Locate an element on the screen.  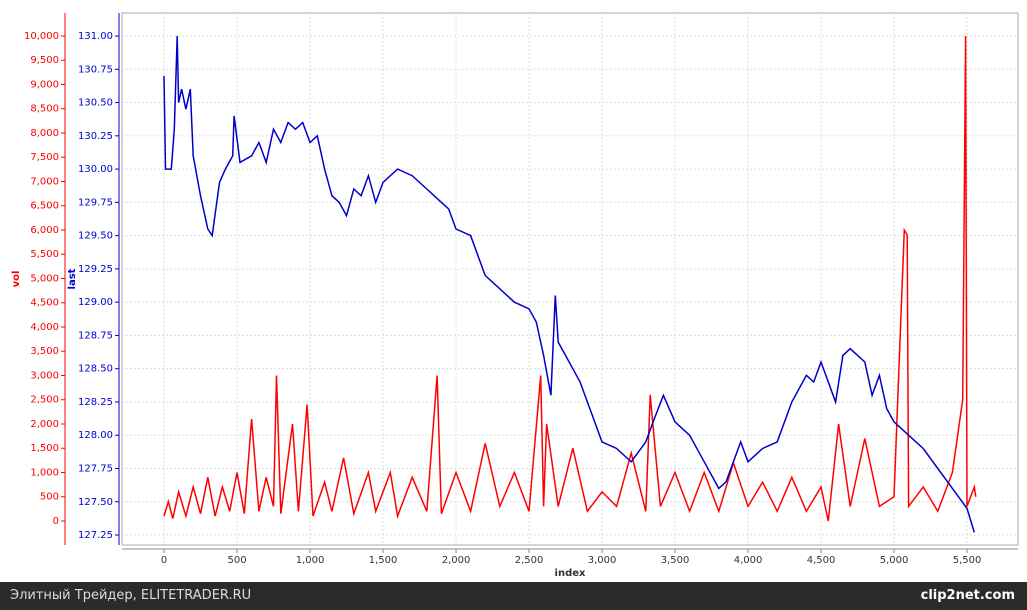
y-tick-label: 127.75 is located at coordinates (95, 468).